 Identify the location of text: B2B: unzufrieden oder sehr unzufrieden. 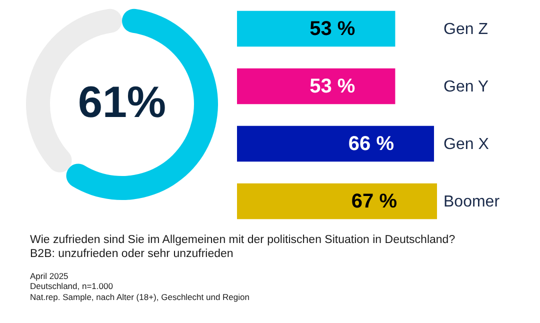
(132, 254).